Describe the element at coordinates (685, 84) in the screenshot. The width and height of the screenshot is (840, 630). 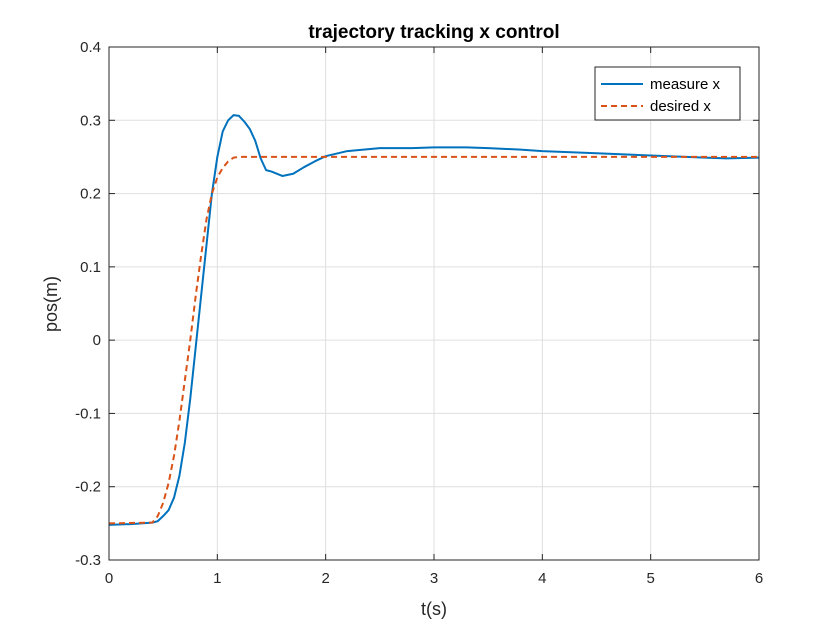
I see `legend-label-measure-x: measure x` at that location.